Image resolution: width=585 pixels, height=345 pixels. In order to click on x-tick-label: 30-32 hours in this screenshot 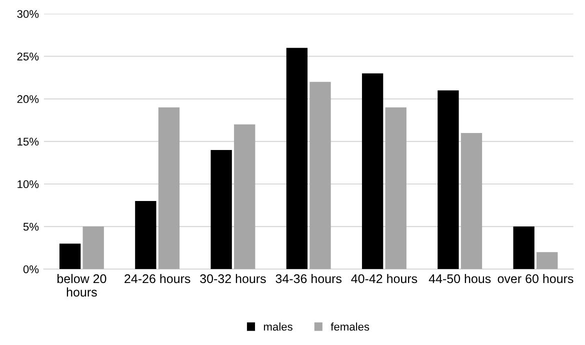, I will do `click(233, 279)`.